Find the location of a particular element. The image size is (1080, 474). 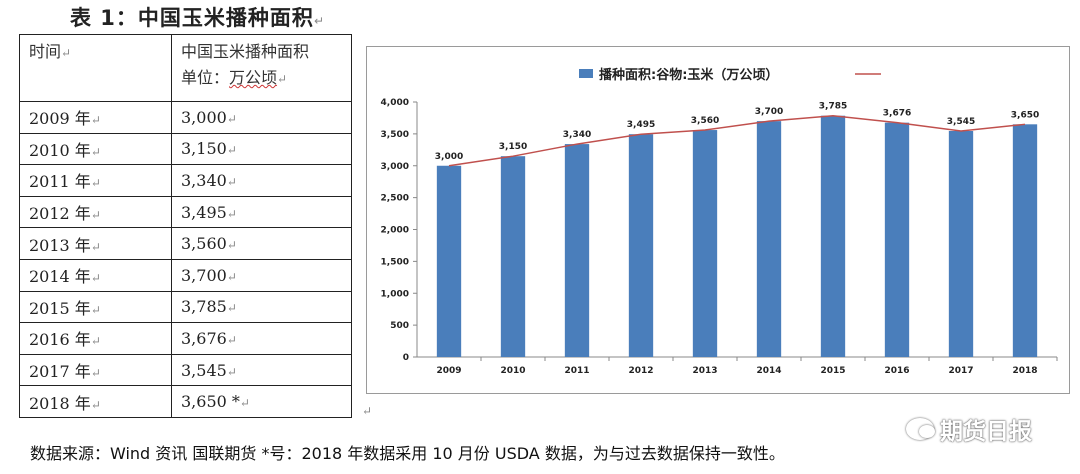

value-label: 3,785 is located at coordinates (204, 307).